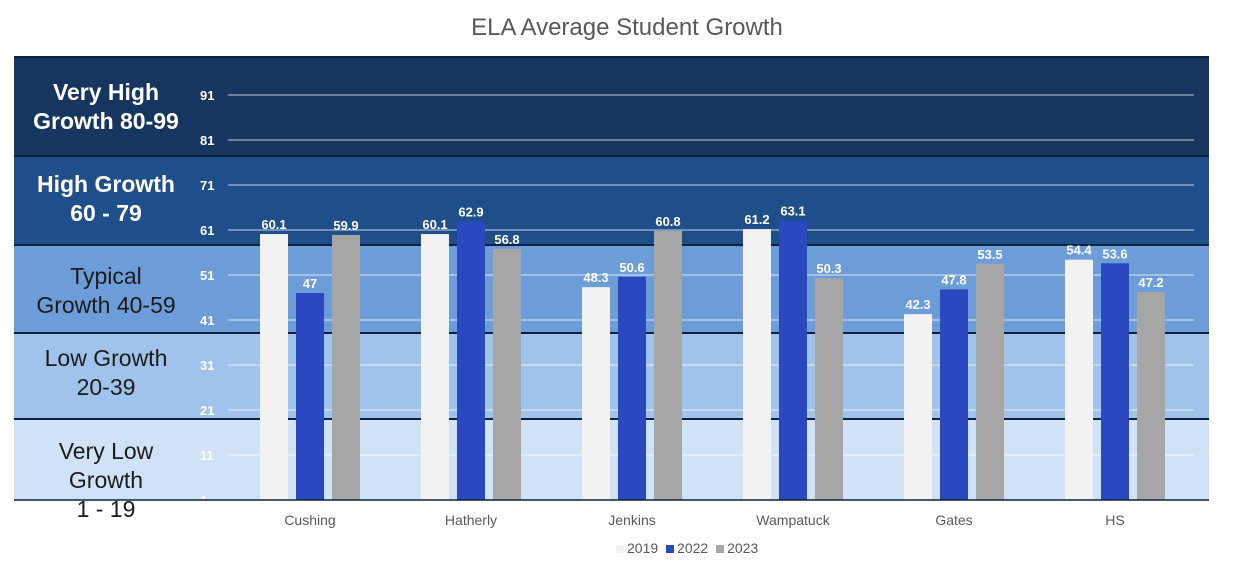 This screenshot has height=564, width=1234. What do you see at coordinates (470, 211) in the screenshot?
I see `data-label-hatherly-2022: 62.9` at bounding box center [470, 211].